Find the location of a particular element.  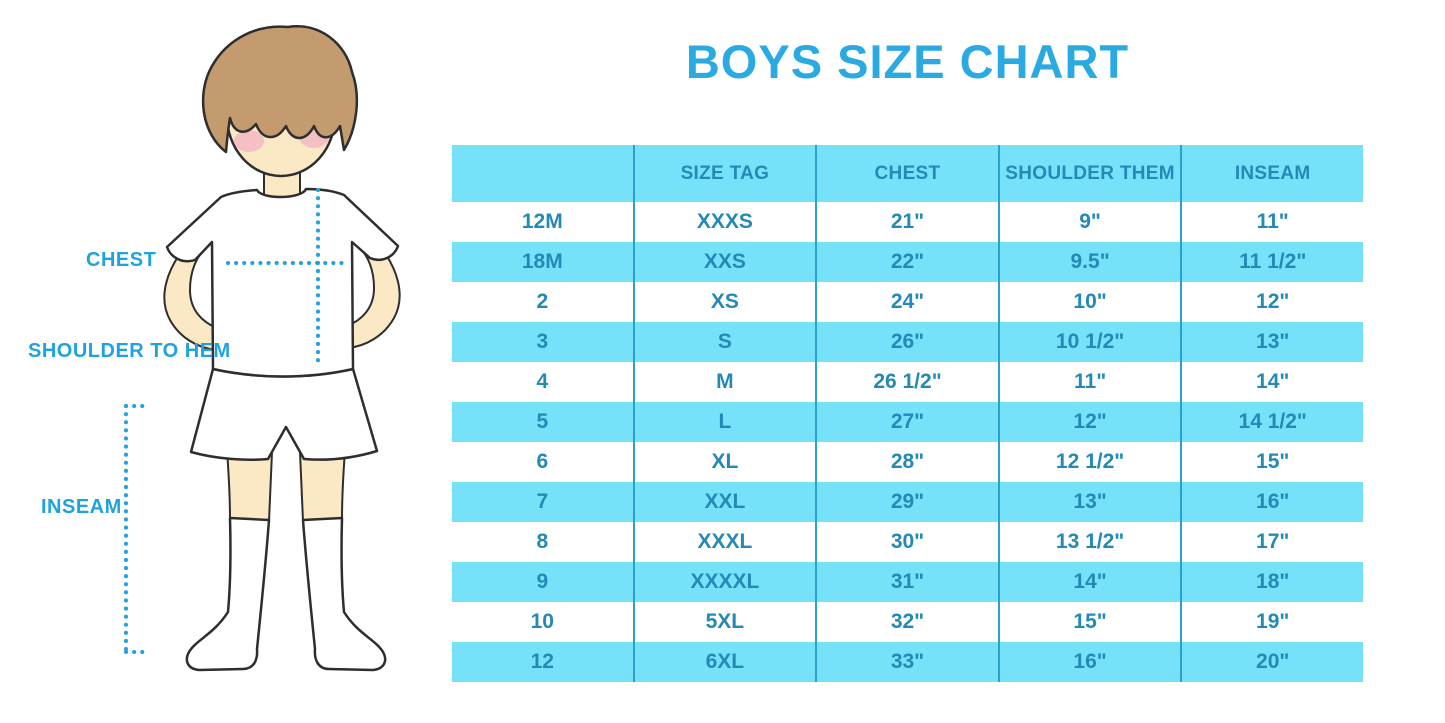

table-cell: XL is located at coordinates (724, 462).